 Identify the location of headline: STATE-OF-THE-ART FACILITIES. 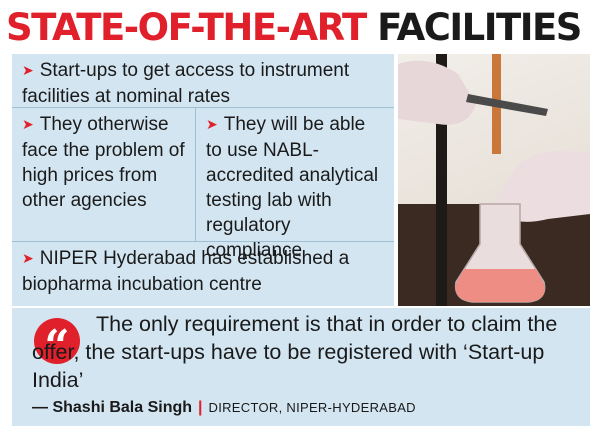
(294, 28).